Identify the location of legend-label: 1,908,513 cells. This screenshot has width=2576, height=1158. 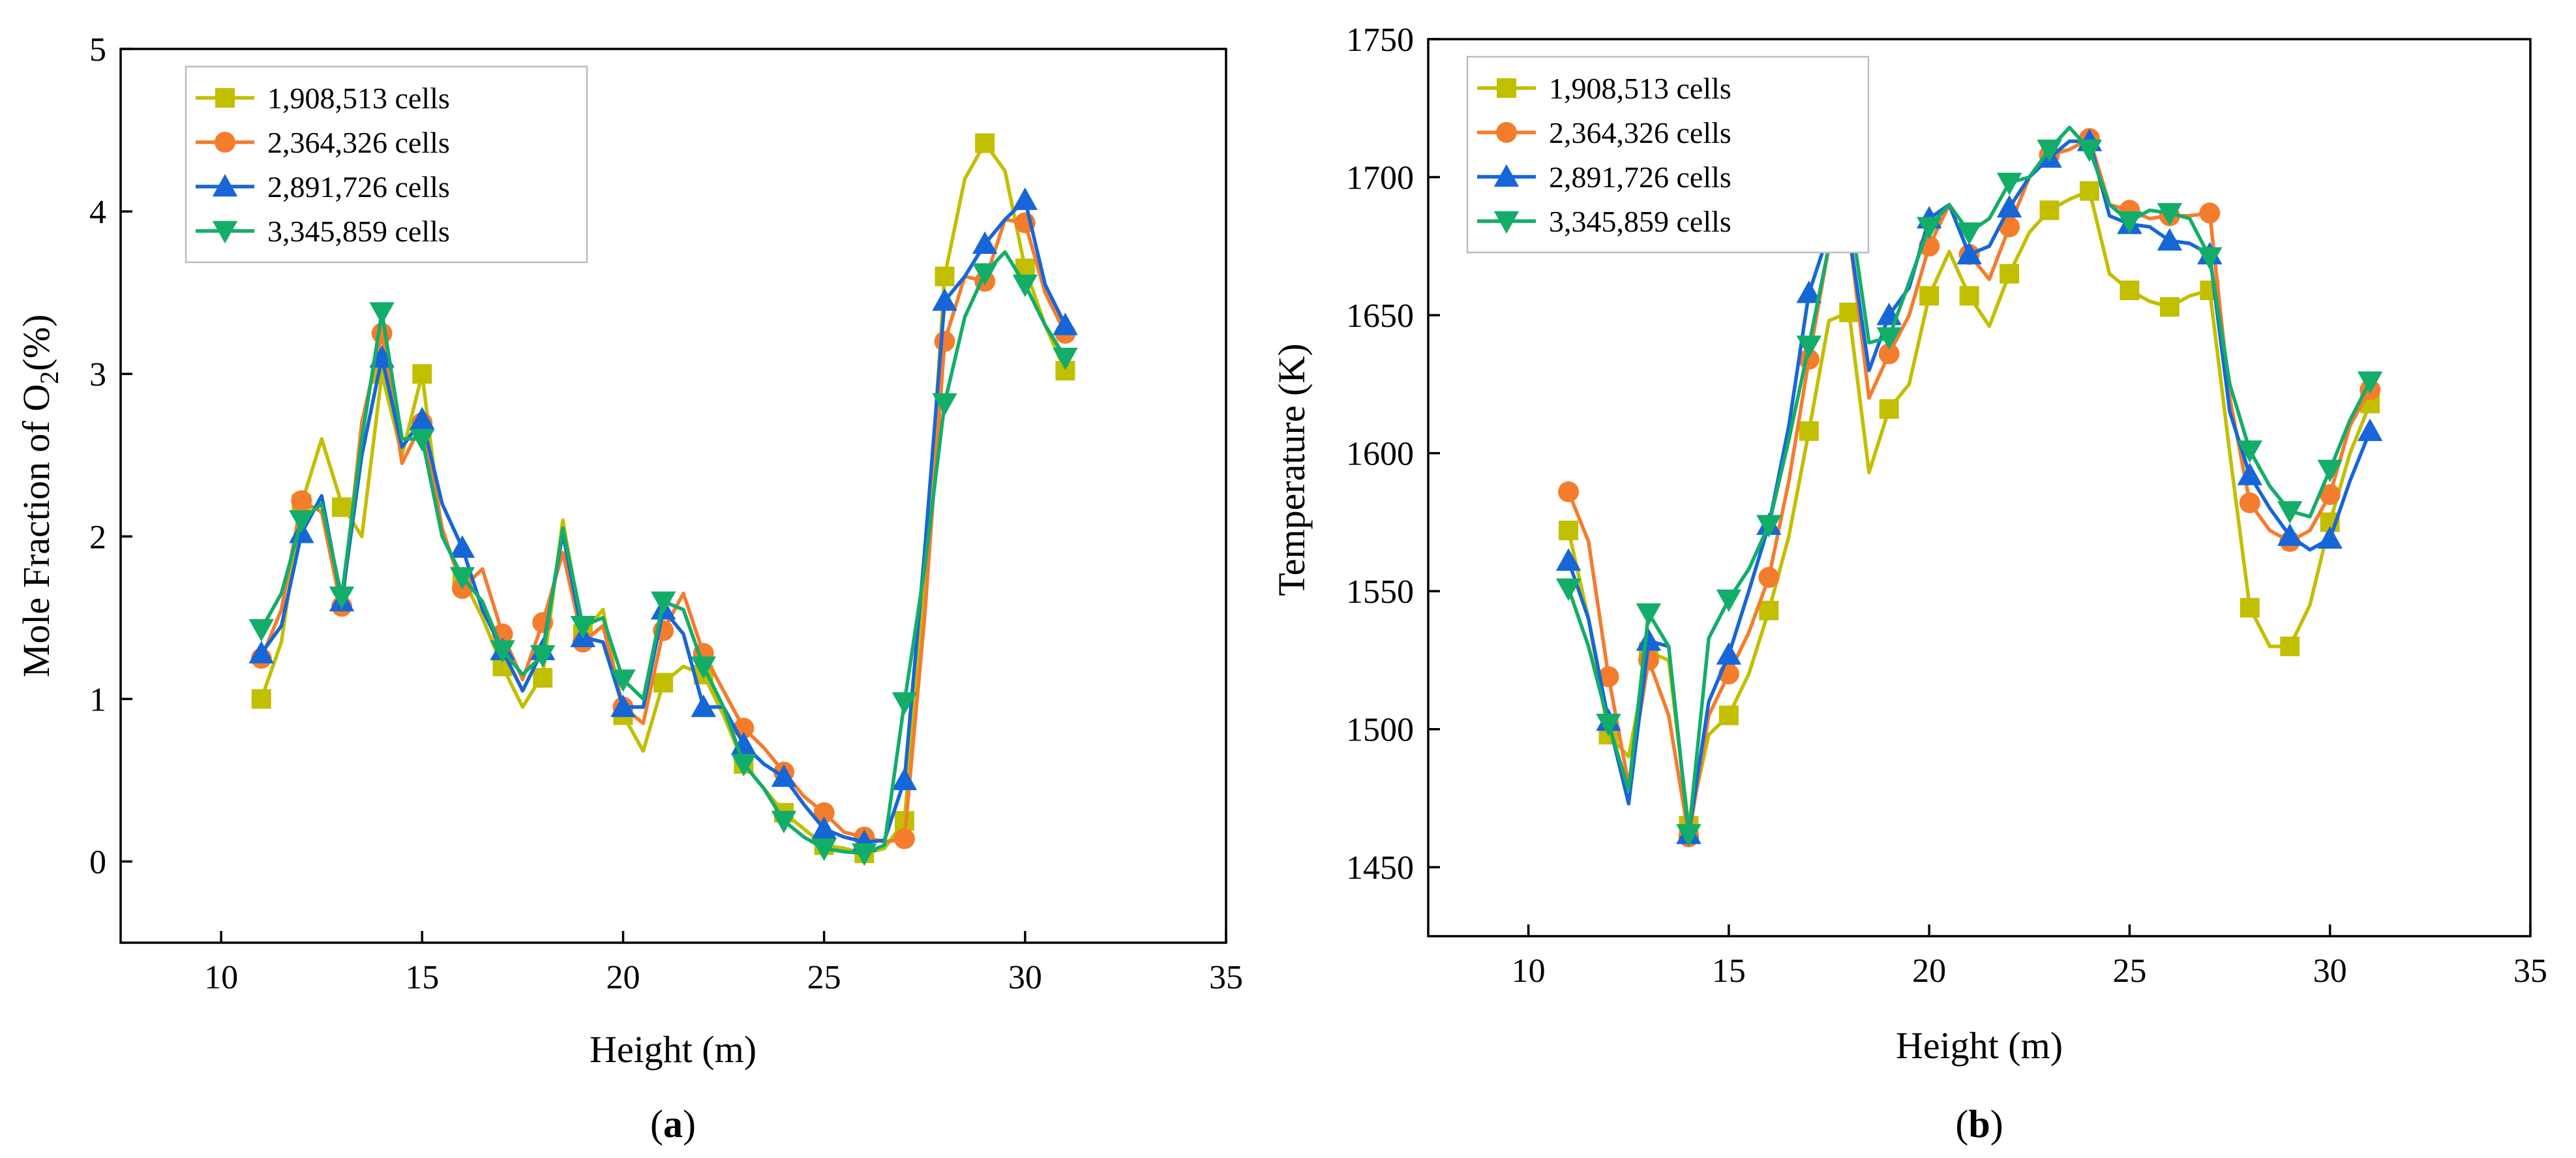
(1640, 88).